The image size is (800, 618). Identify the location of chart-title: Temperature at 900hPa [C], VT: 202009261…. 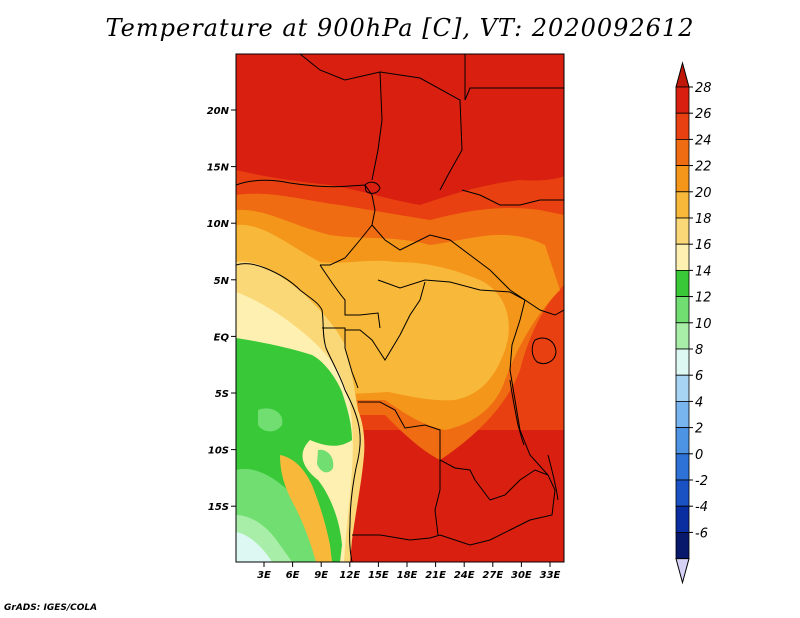
(400, 28).